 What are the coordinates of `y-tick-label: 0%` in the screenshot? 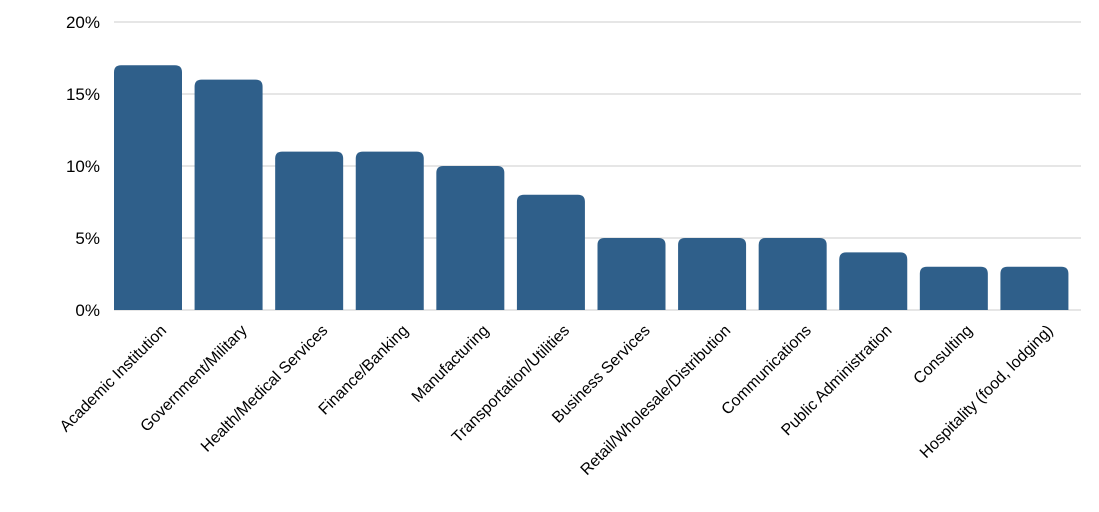 It's located at (87, 310).